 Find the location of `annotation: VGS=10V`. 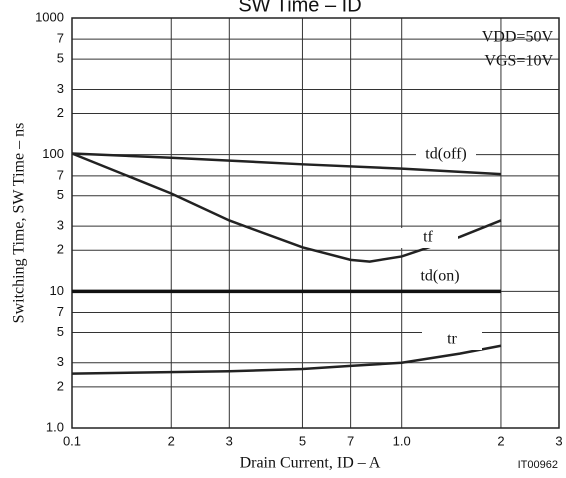

annotation: VGS=10V is located at coordinates (518, 61).